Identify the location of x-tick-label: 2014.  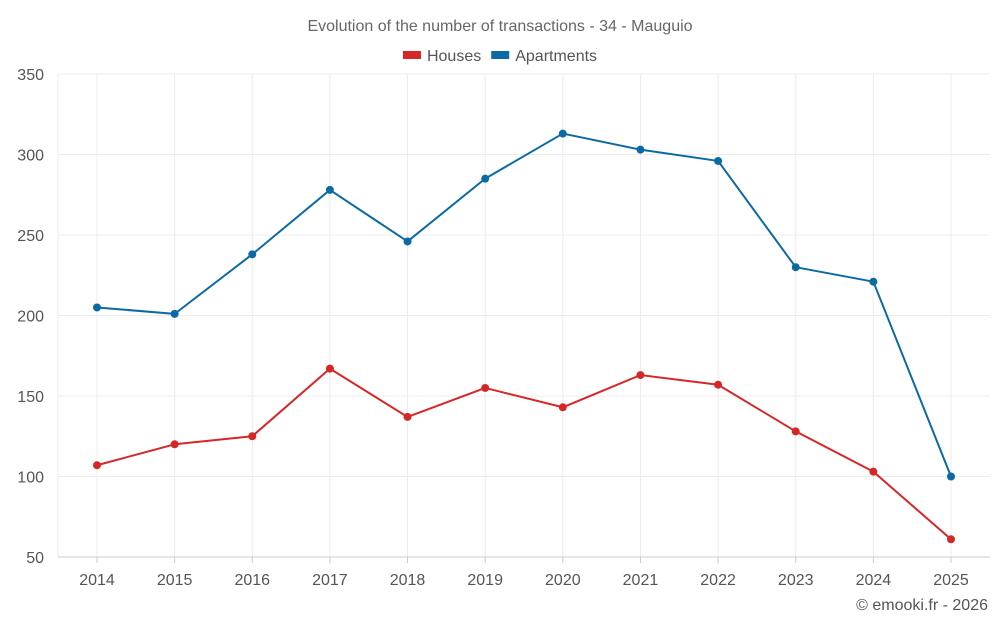
(97, 580).